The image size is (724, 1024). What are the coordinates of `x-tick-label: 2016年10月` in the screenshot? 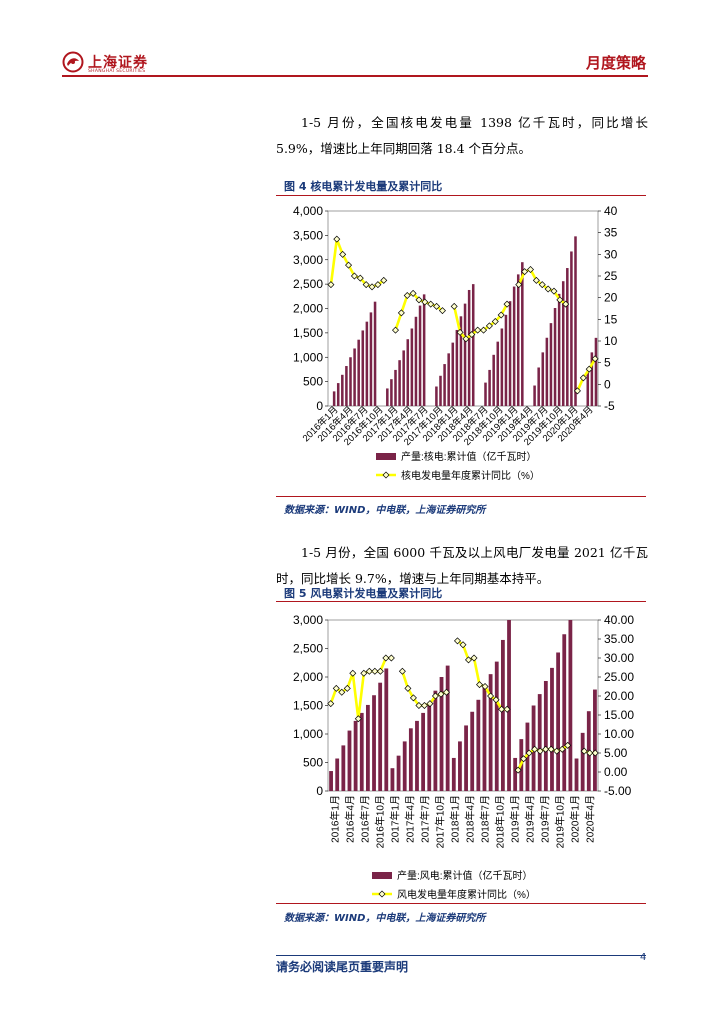 It's located at (380, 821).